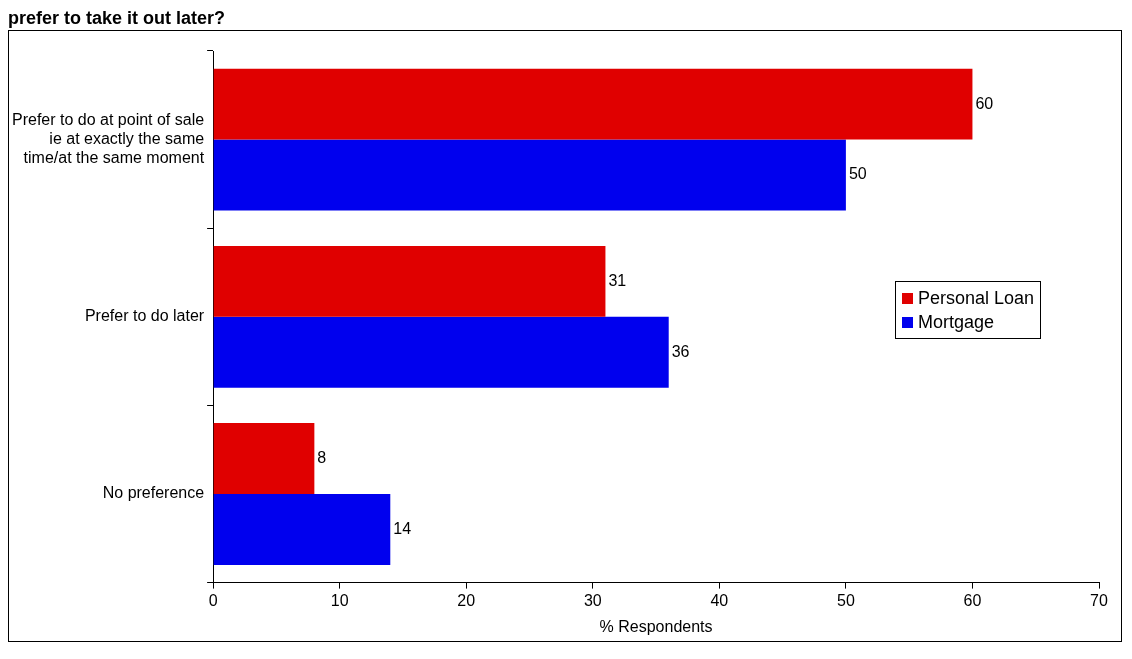  What do you see at coordinates (617, 280) in the screenshot?
I see `data-label: 31` at bounding box center [617, 280].